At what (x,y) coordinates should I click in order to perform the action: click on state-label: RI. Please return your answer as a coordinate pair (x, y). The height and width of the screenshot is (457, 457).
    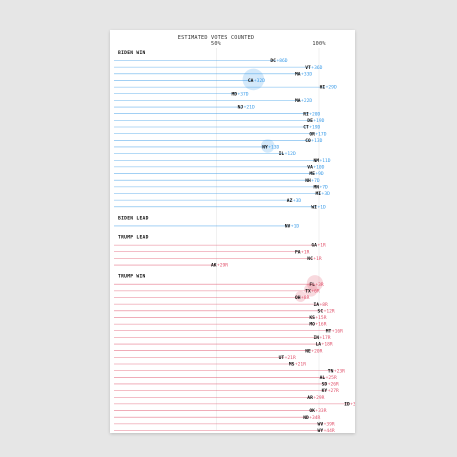
    Looking at the image, I should click on (306, 114).